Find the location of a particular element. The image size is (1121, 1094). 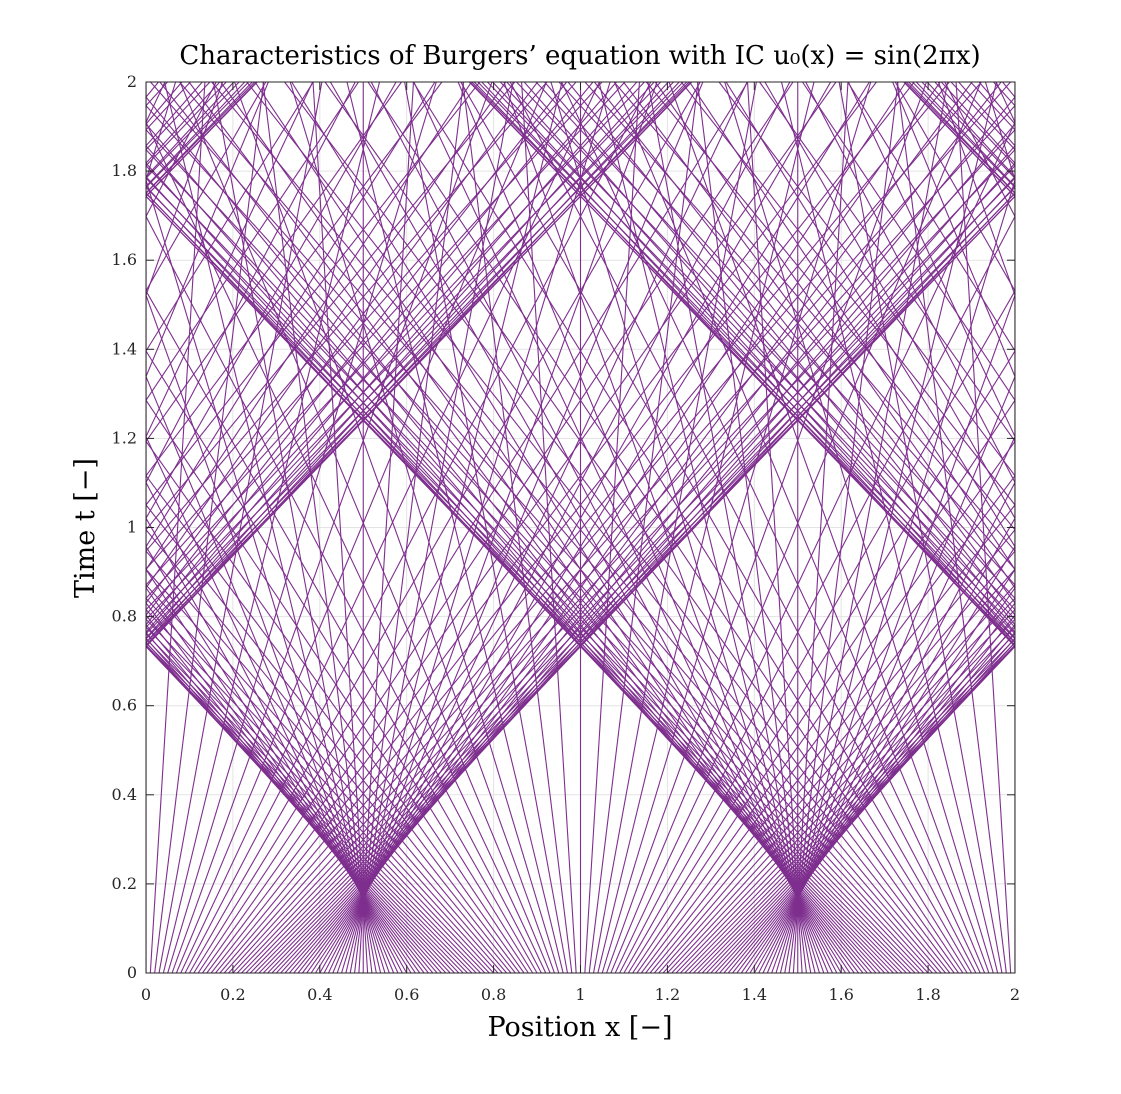

y-tick-label: 1.2 is located at coordinates (124, 437).